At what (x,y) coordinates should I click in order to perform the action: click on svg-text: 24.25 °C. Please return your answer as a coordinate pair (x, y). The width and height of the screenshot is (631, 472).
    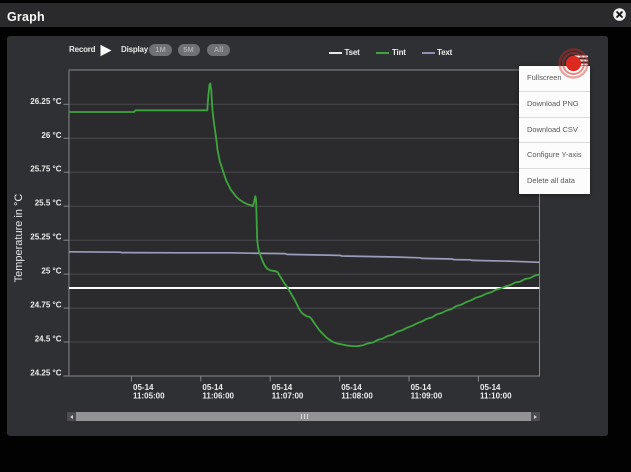
    Looking at the image, I should click on (45, 373).